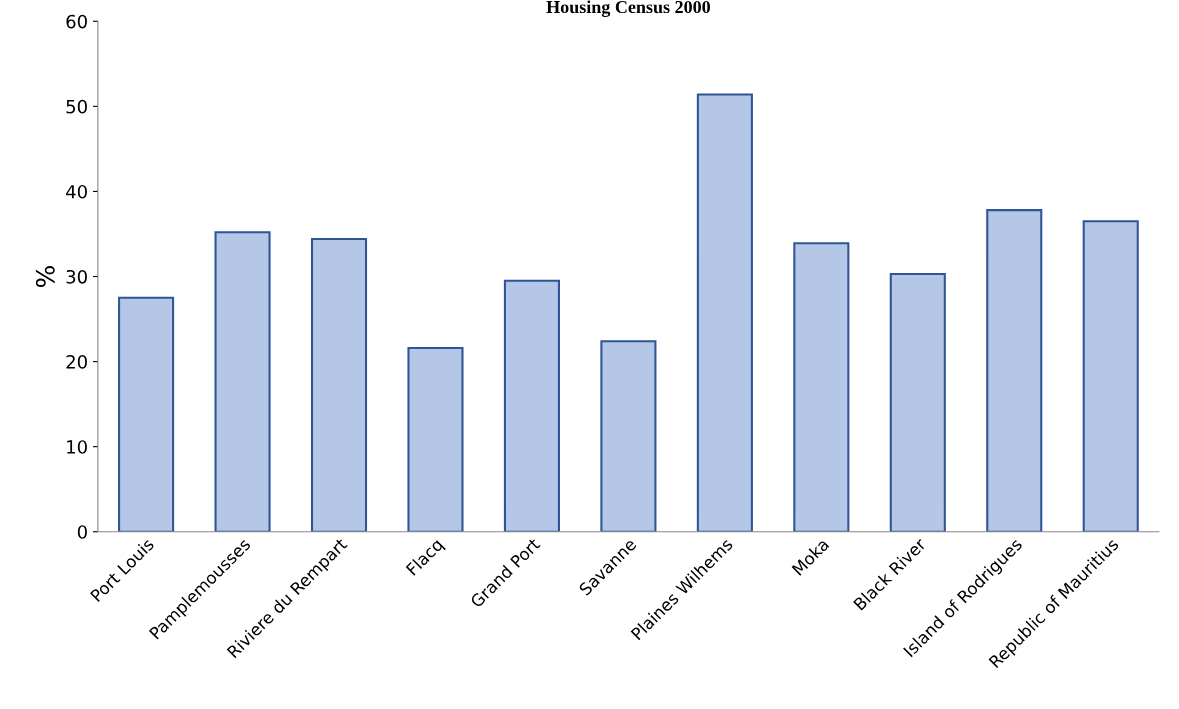 This screenshot has width=1179, height=709. What do you see at coordinates (76, 106) in the screenshot?
I see `y-tick-label: 50` at bounding box center [76, 106].